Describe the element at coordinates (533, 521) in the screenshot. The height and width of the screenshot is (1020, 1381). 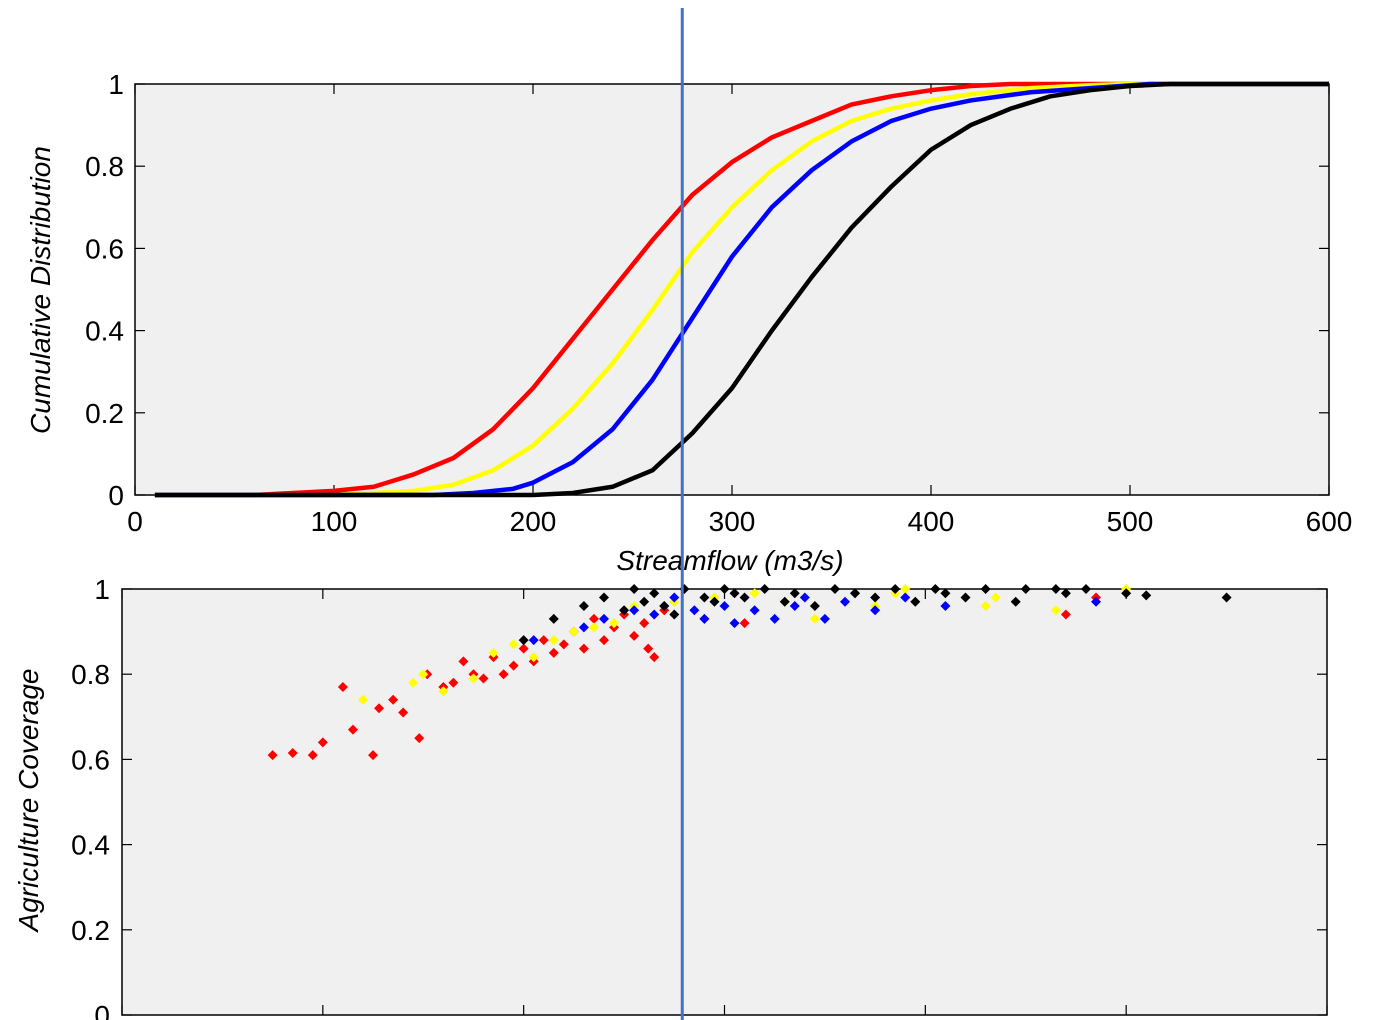
I see `cdf-x-tick-label: 200` at that location.